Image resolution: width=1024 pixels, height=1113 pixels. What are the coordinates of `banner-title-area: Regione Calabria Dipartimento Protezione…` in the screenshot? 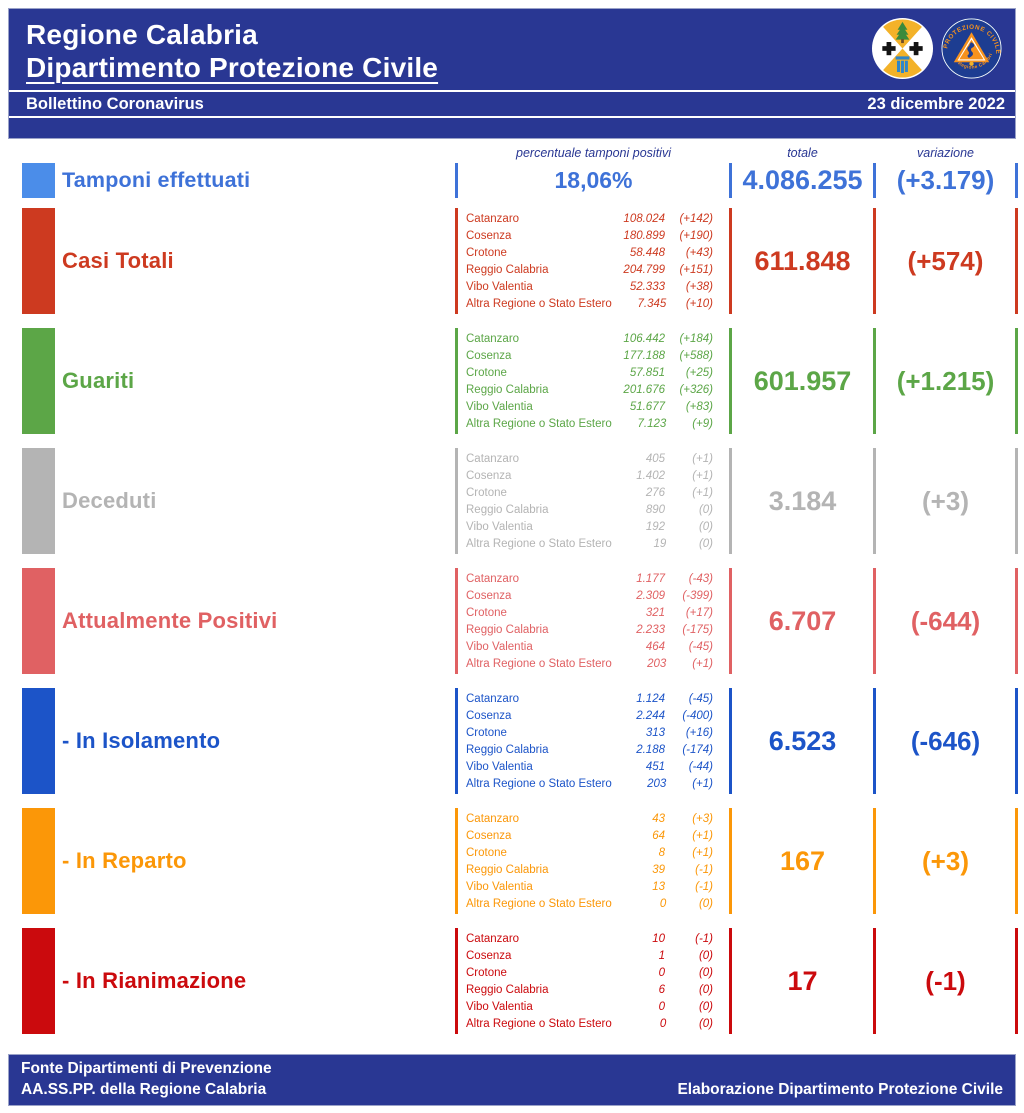 It's located at (512, 49).